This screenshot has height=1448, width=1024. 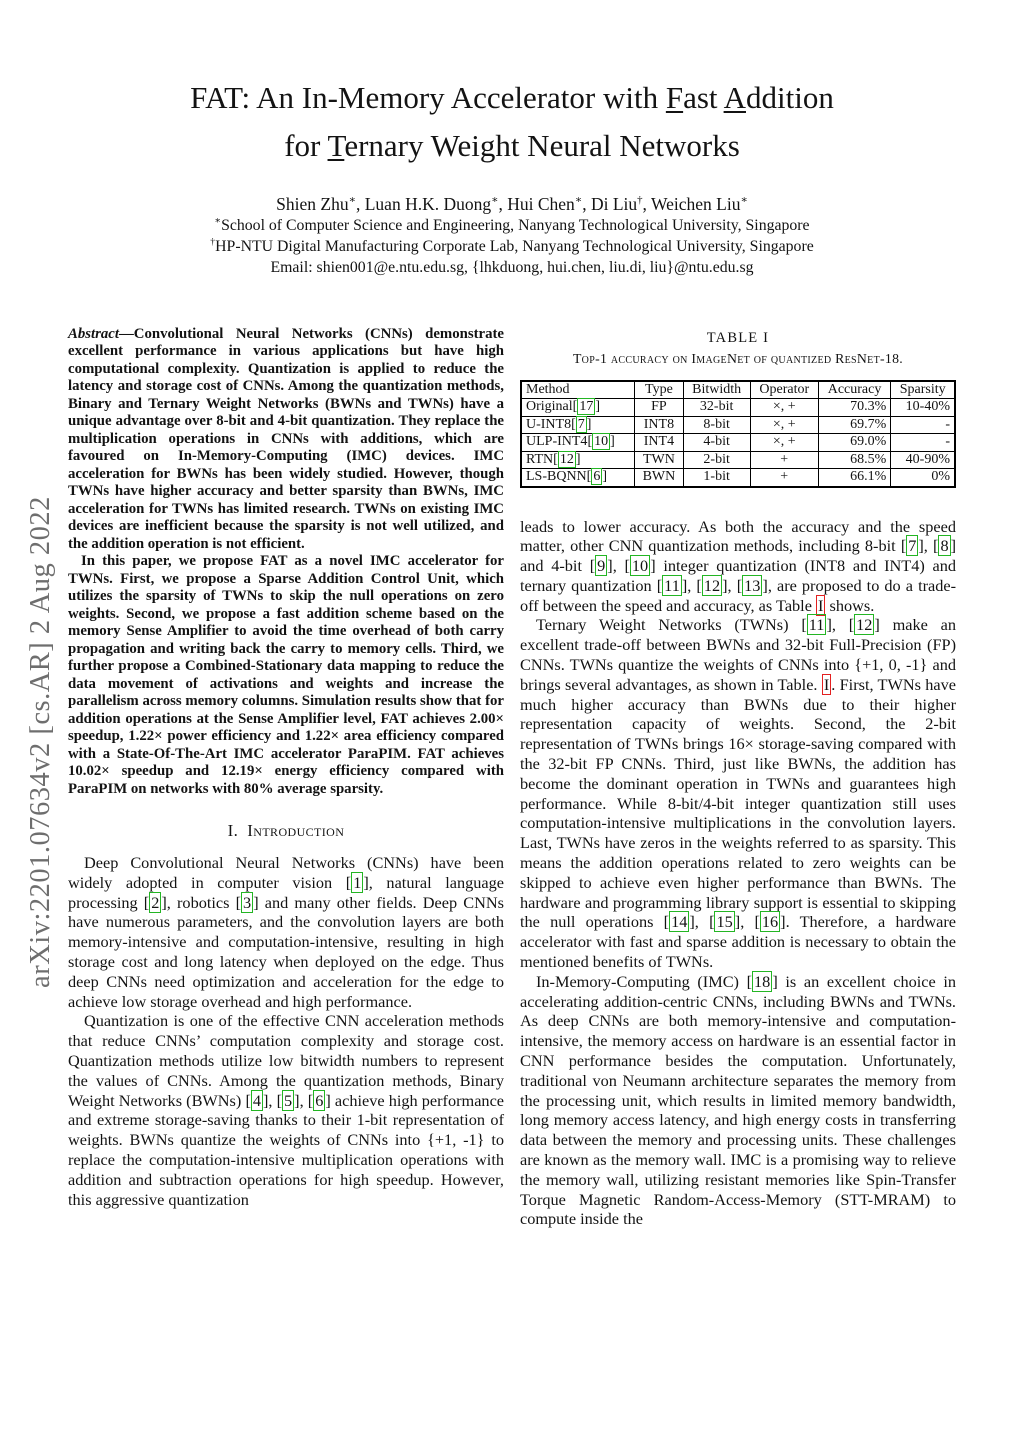 What do you see at coordinates (601, 566) in the screenshot?
I see `citation-link: 9` at bounding box center [601, 566].